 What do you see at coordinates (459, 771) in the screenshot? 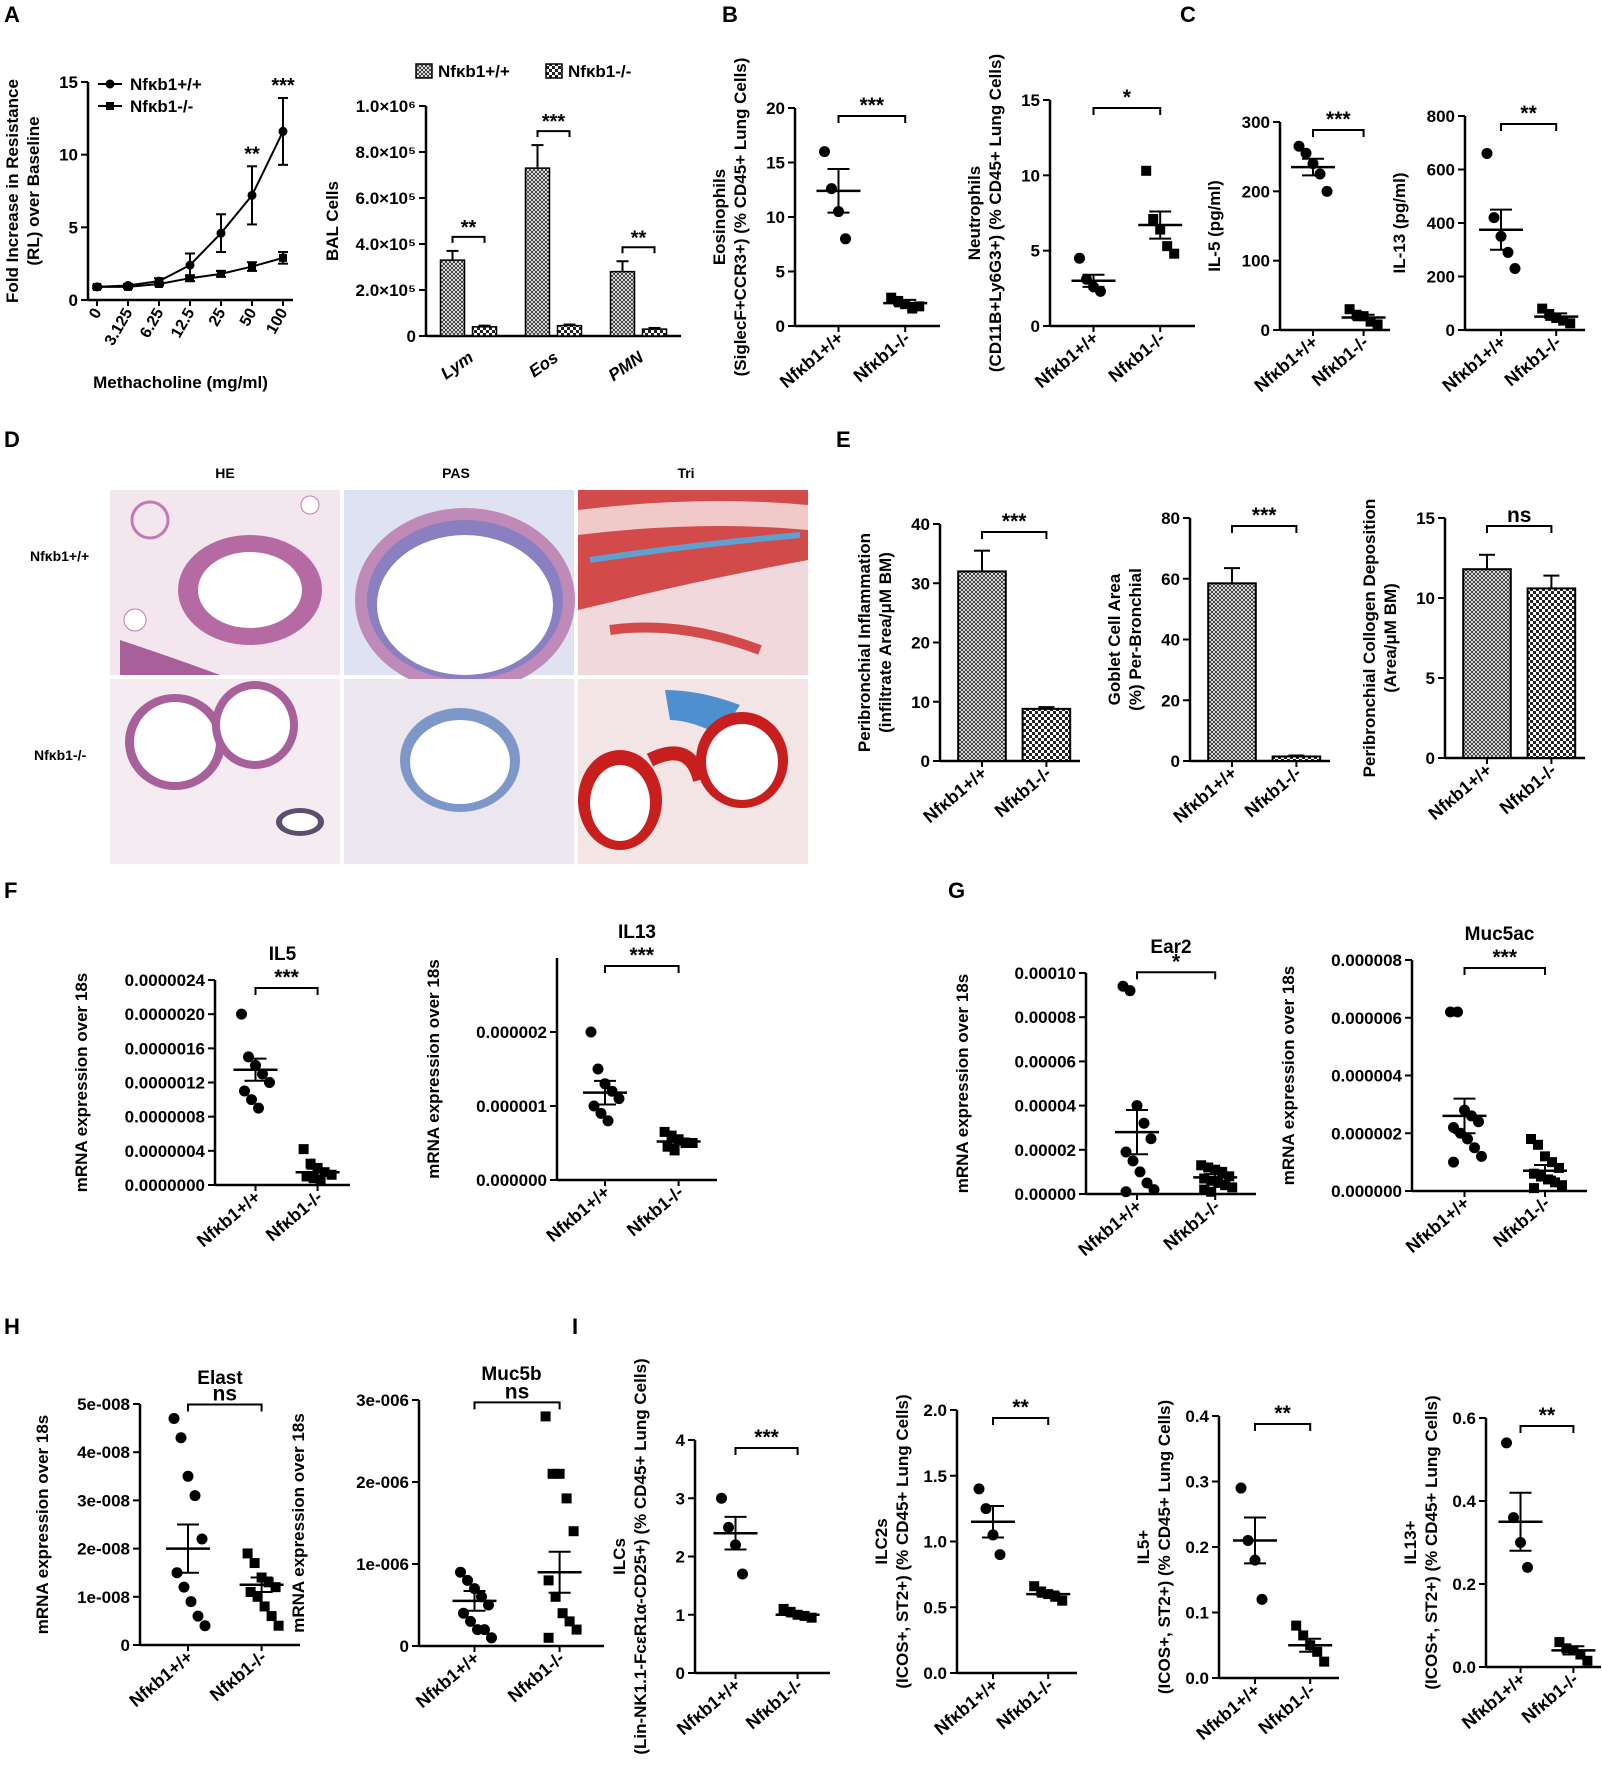
I see `histo-pas-ko` at bounding box center [459, 771].